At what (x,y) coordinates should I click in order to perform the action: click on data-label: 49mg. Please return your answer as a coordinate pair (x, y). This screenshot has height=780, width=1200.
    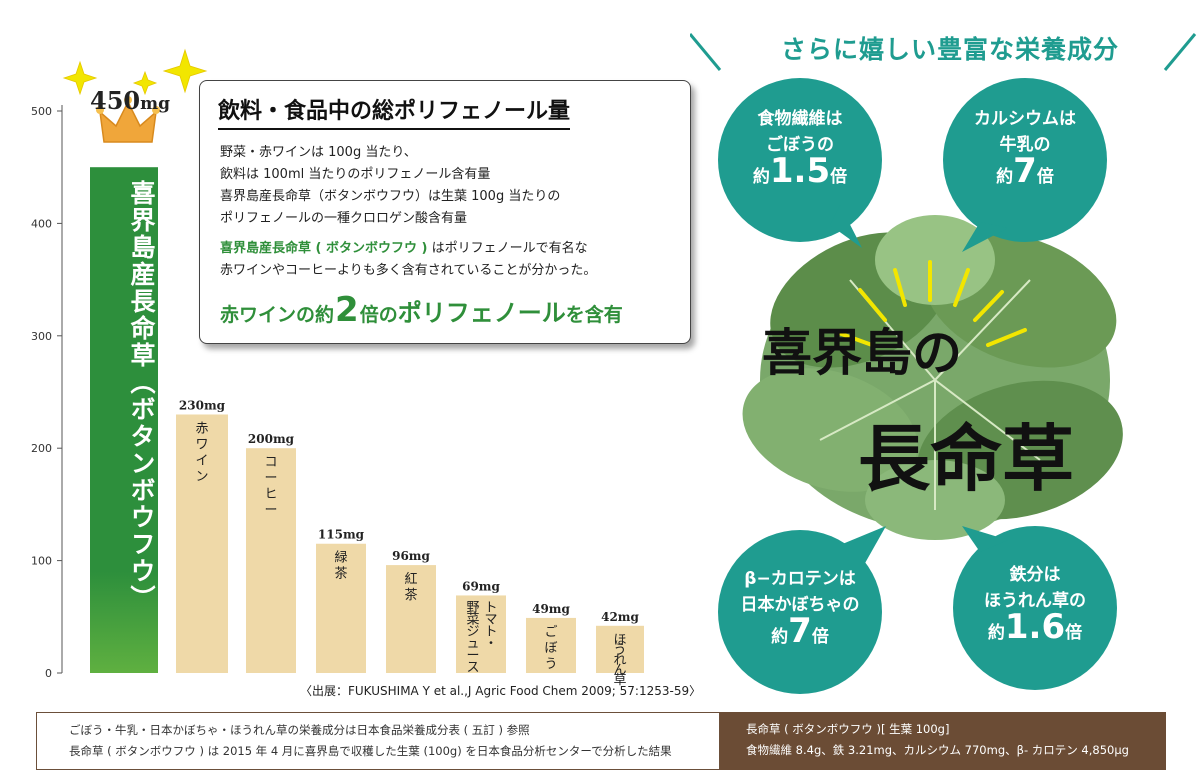
    Looking at the image, I should click on (551, 609).